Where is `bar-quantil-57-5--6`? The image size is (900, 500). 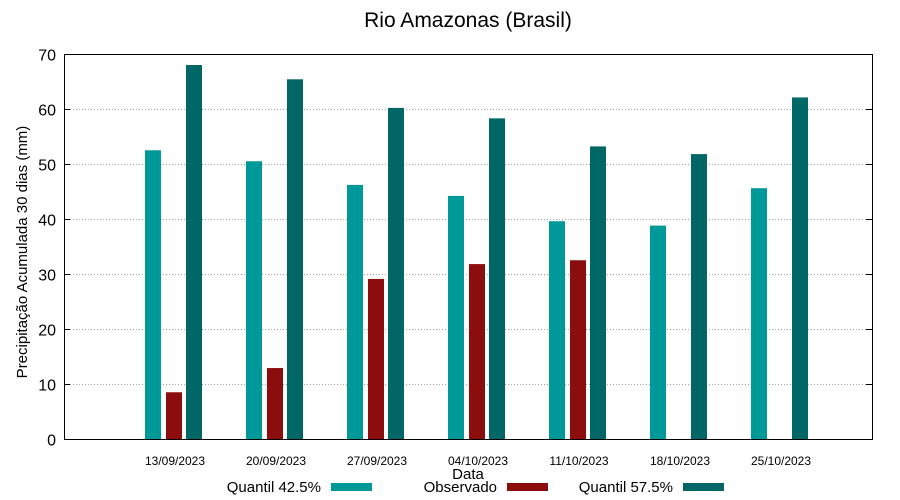
bar-quantil-57-5--6 is located at coordinates (800, 268).